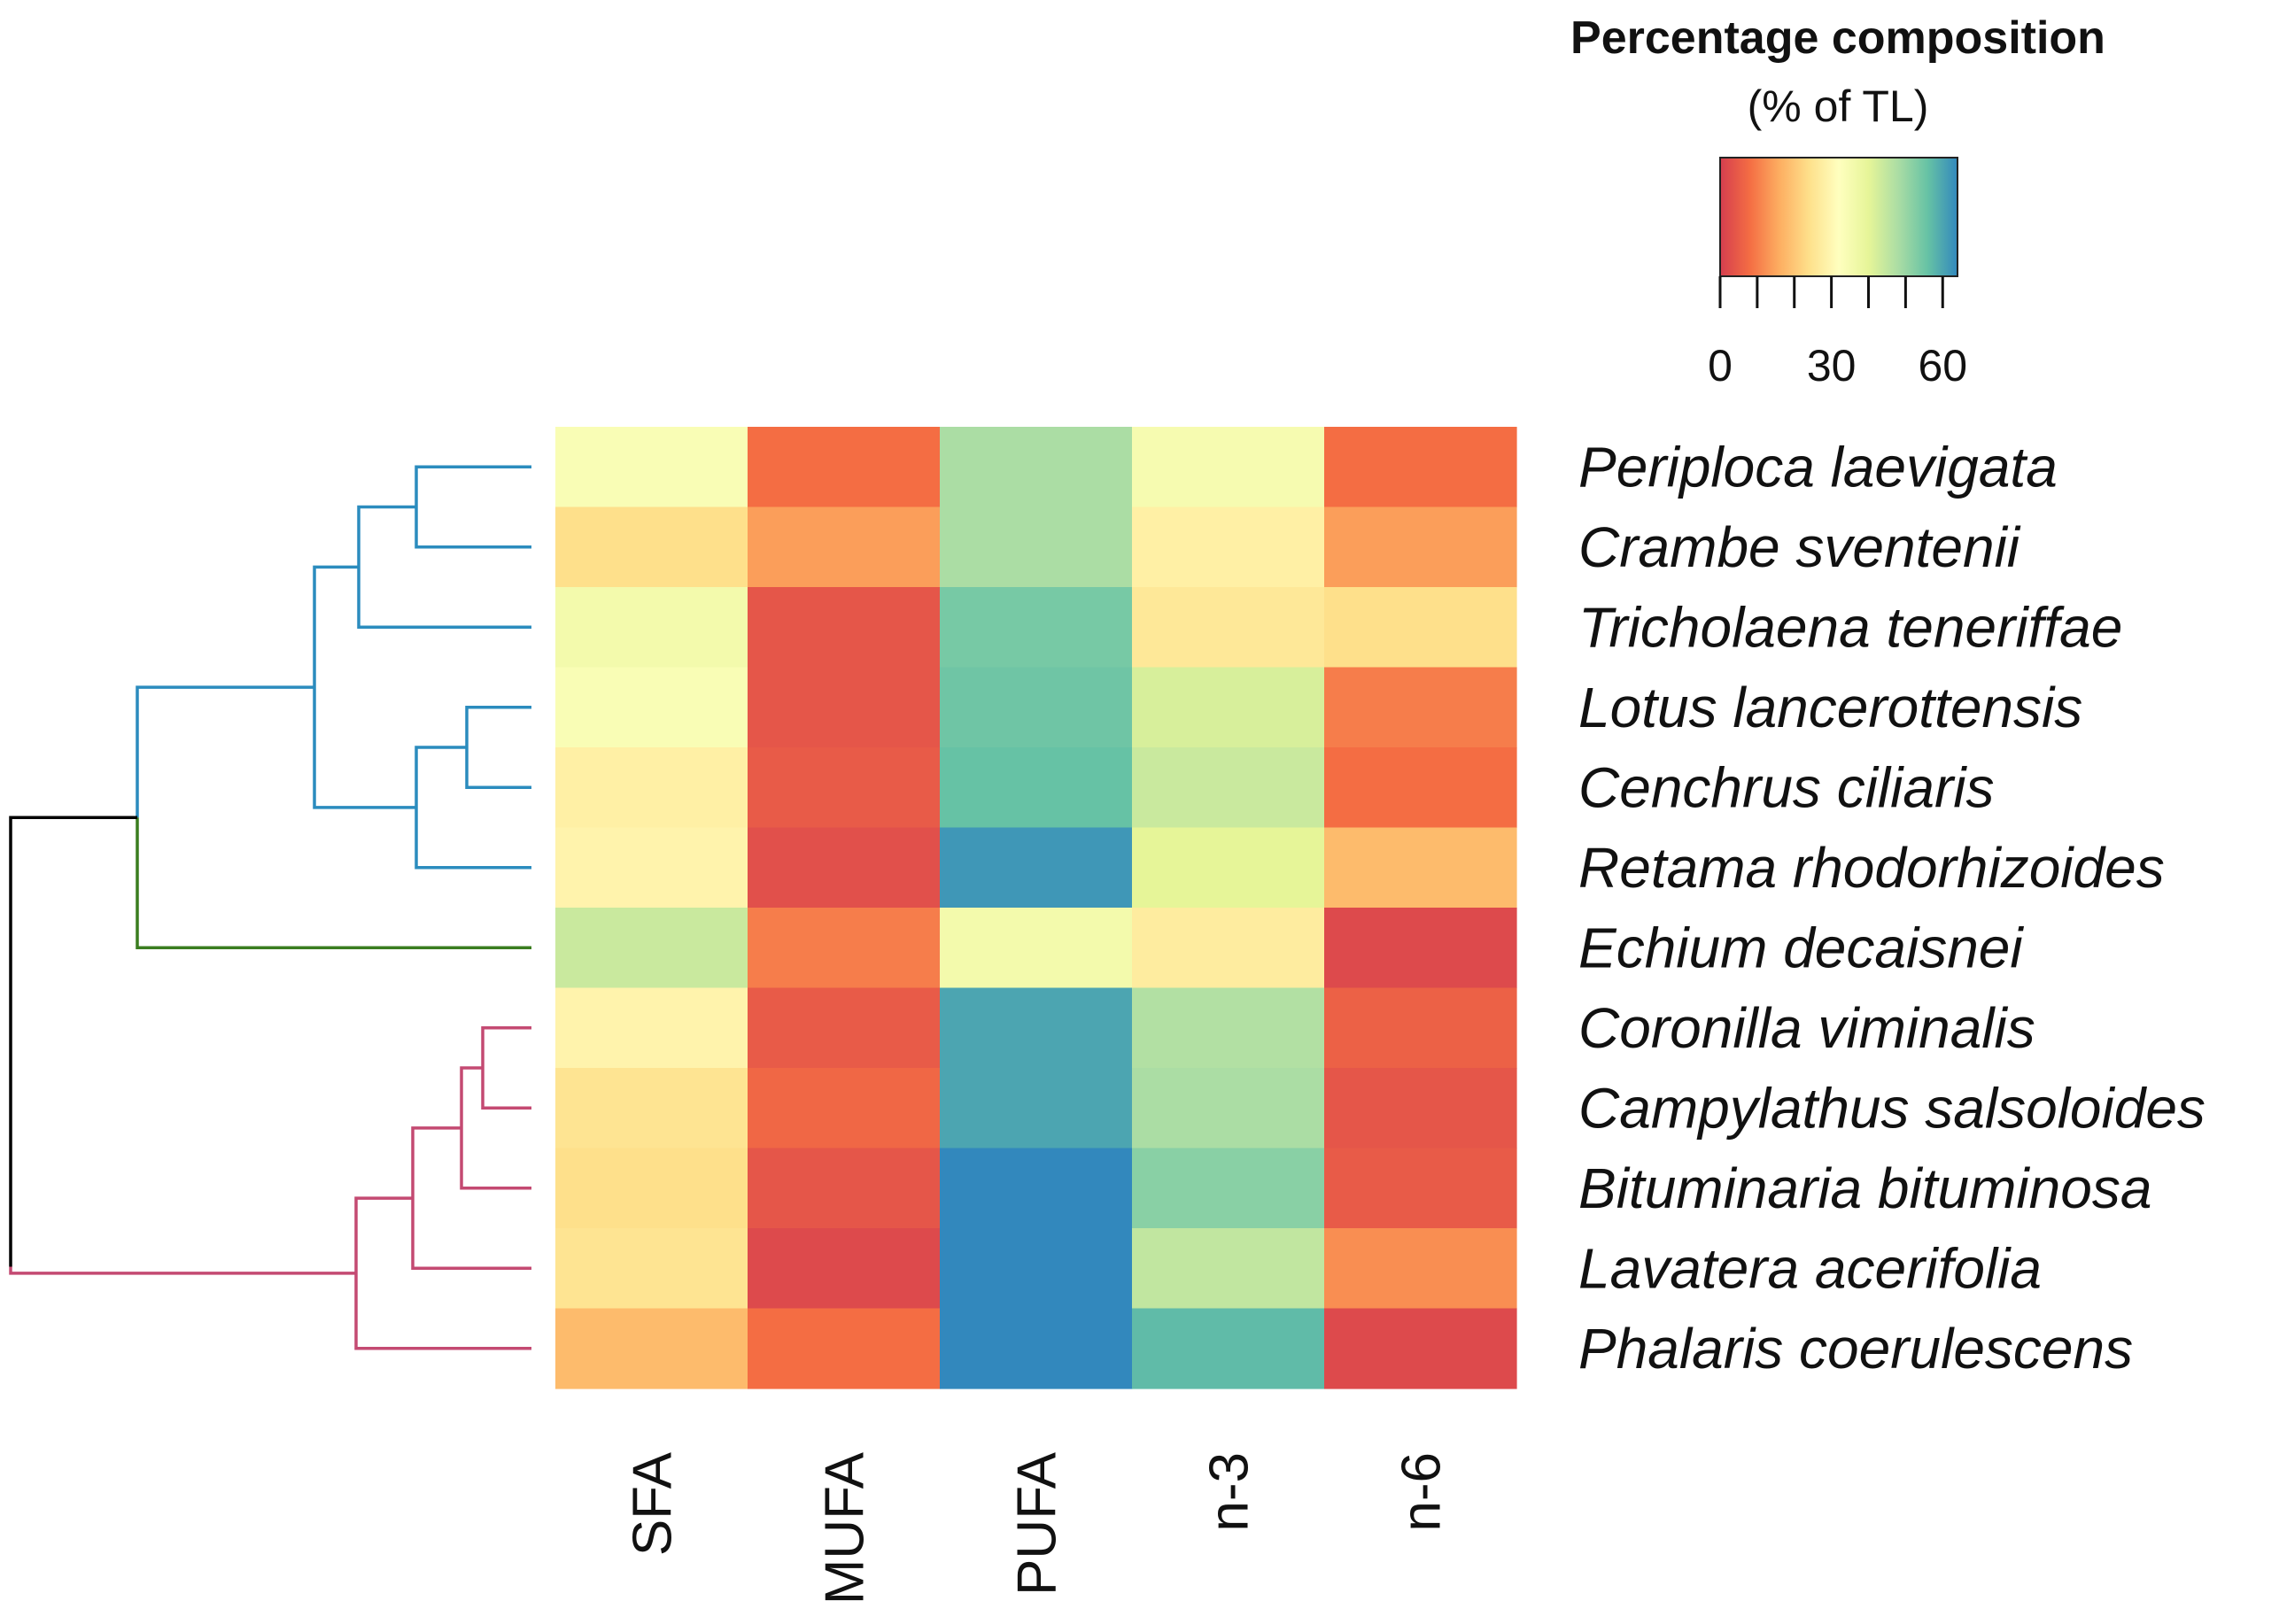 Image resolution: width=2287 pixels, height=1624 pixels. I want to click on row-label: Lotus lancerottensis, so click(1830, 708).